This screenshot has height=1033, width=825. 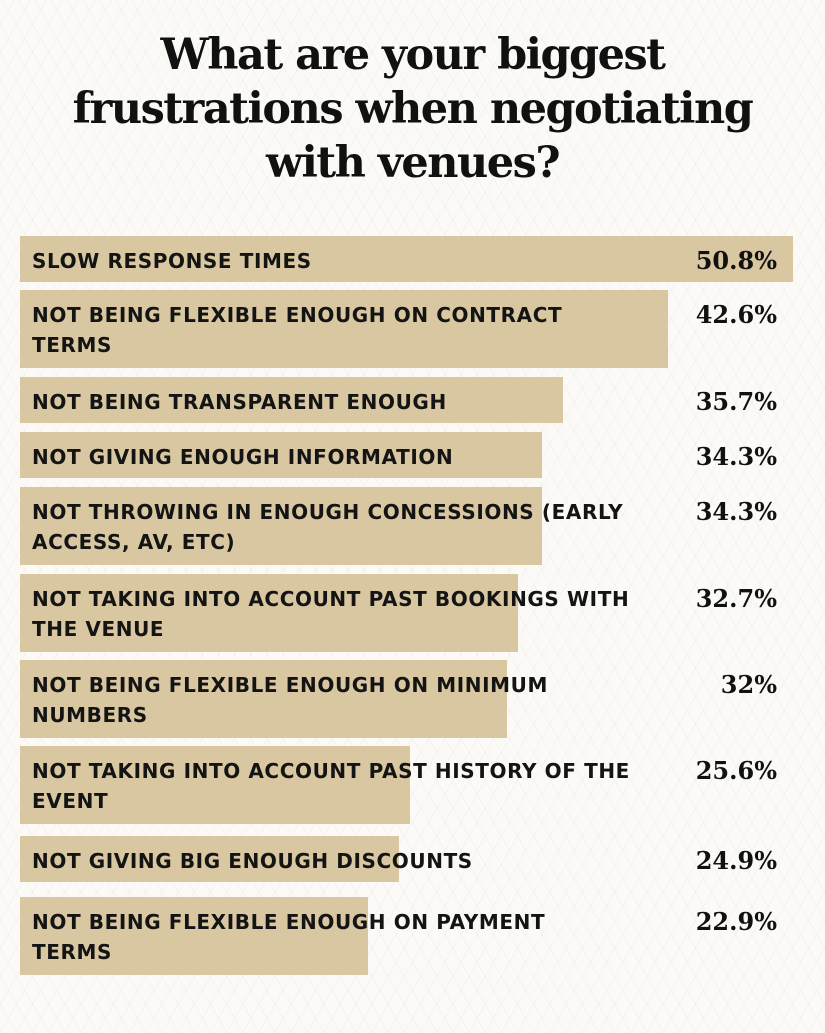 I want to click on bar-value-label: 22.9%, so click(x=736, y=921).